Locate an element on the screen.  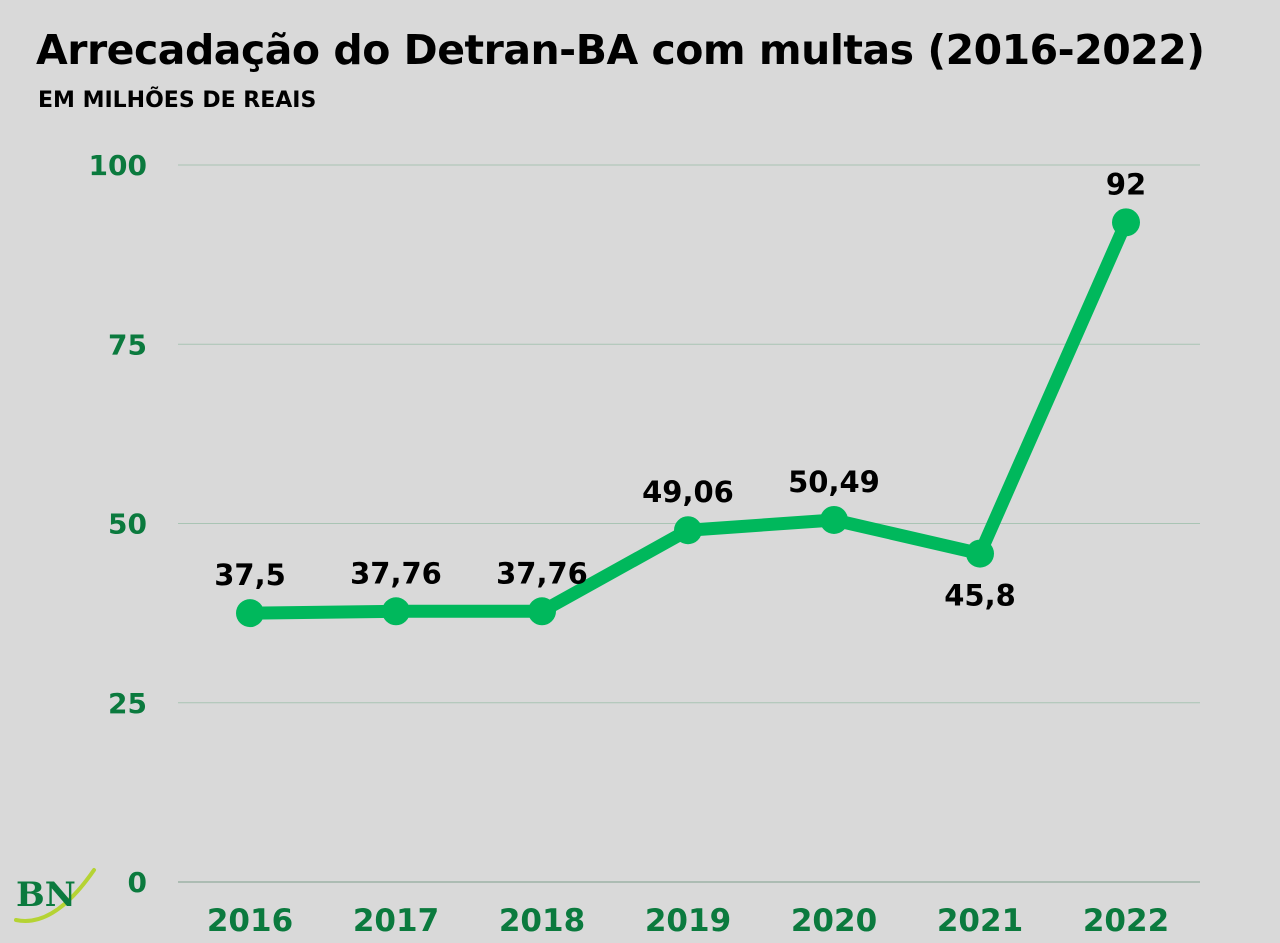
y-tick-label: 100 is located at coordinates (118, 165).